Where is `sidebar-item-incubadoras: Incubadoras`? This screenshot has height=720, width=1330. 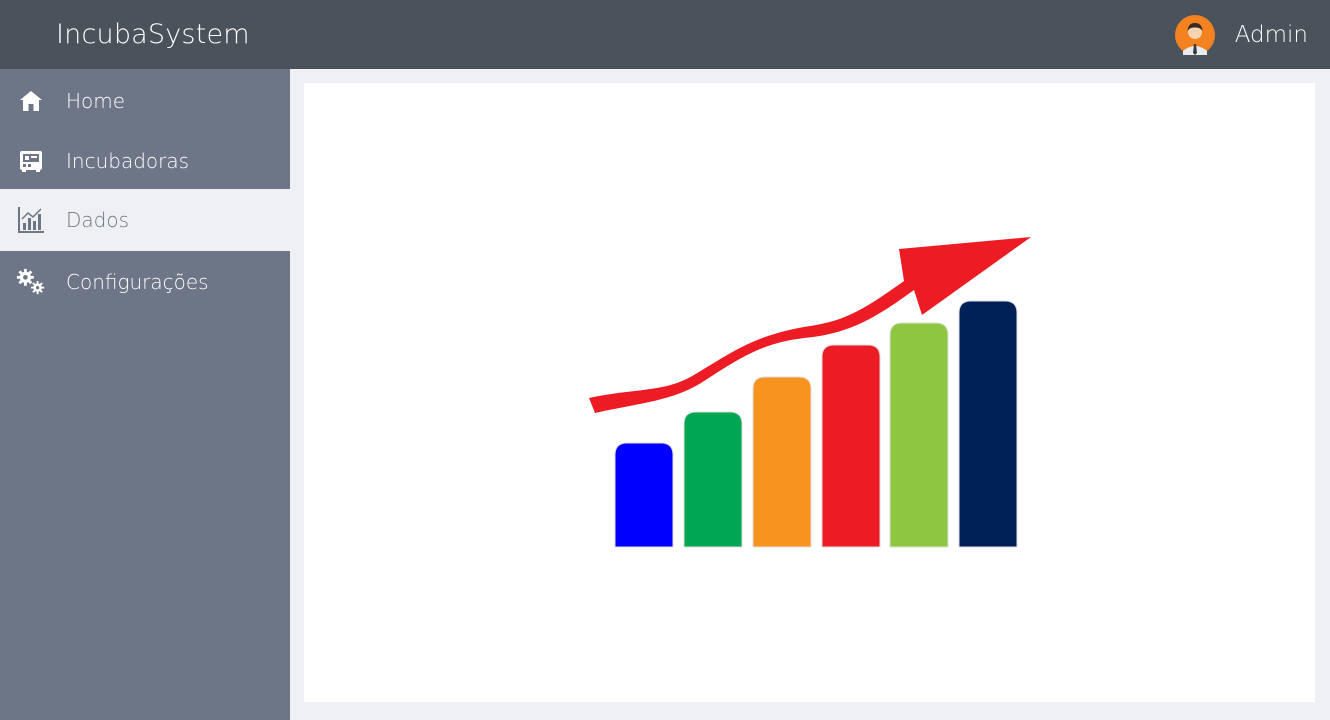
sidebar-item-incubadoras: Incubadoras is located at coordinates (145, 161).